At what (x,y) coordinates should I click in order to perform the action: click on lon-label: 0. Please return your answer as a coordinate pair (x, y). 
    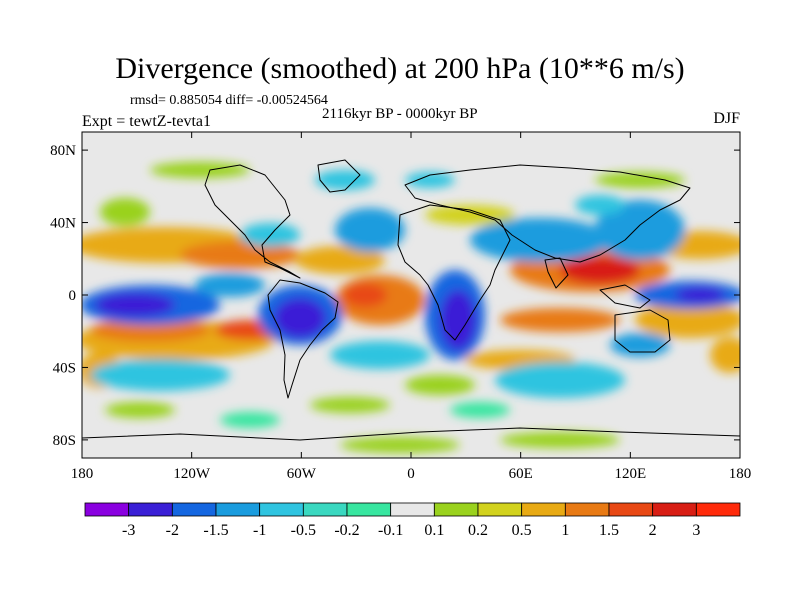
    Looking at the image, I should click on (411, 474).